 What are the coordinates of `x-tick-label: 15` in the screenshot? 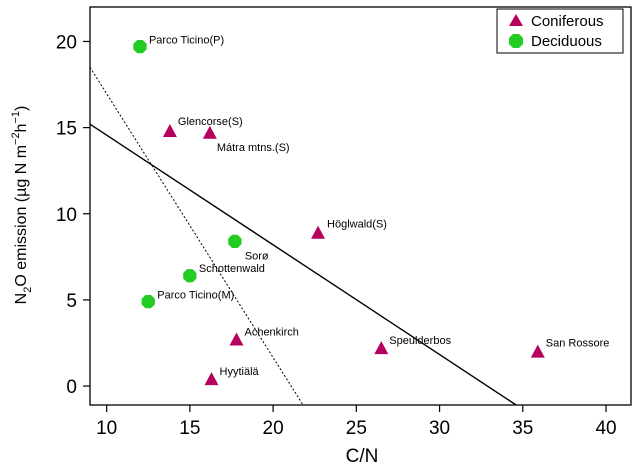 It's located at (189, 428).